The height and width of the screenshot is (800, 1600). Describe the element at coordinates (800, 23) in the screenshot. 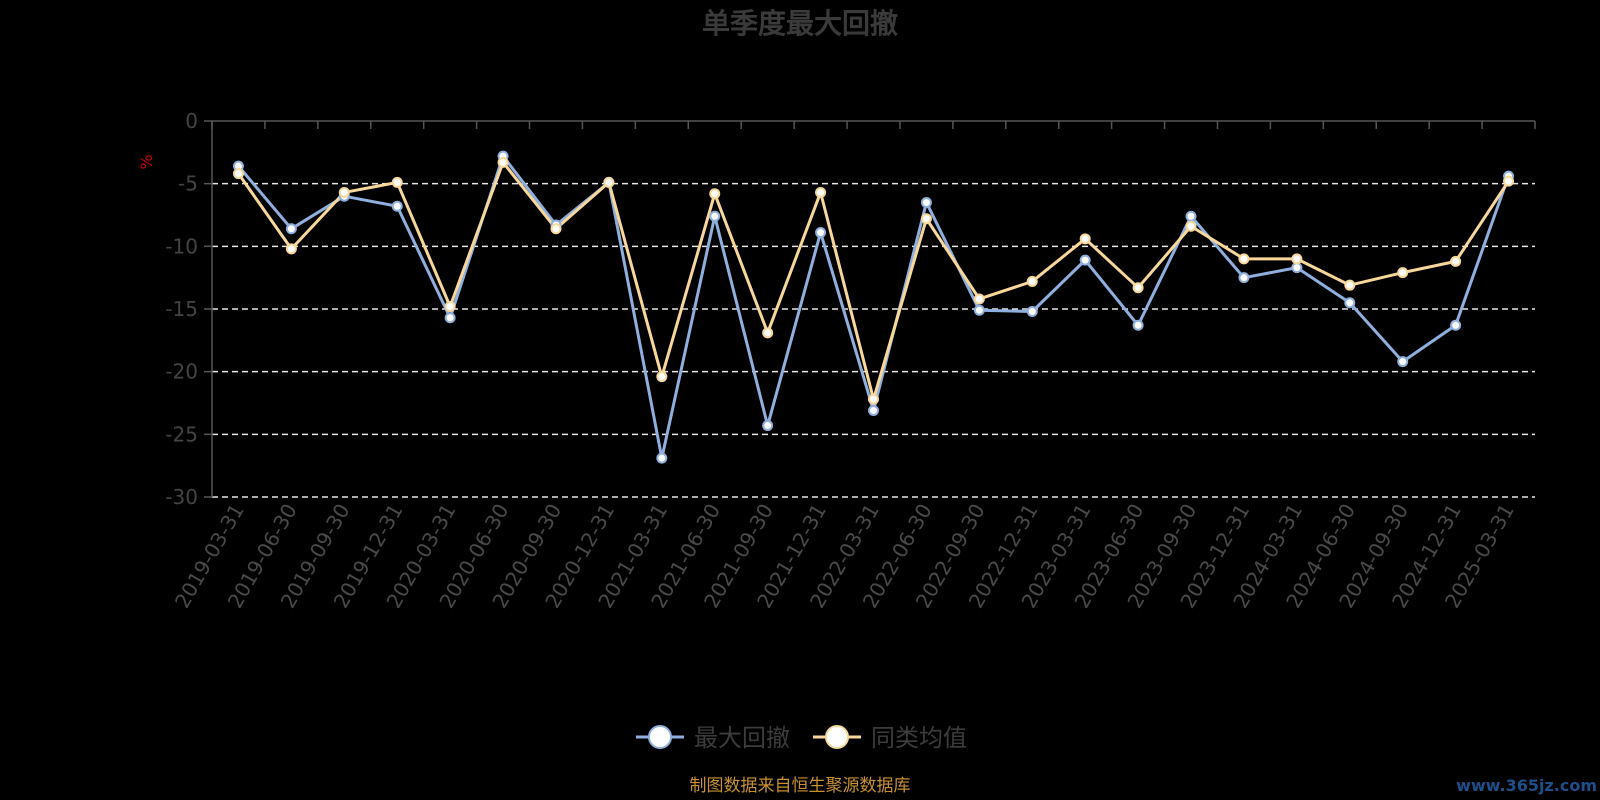

I see `chart-title: 单季度最大回撤` at that location.